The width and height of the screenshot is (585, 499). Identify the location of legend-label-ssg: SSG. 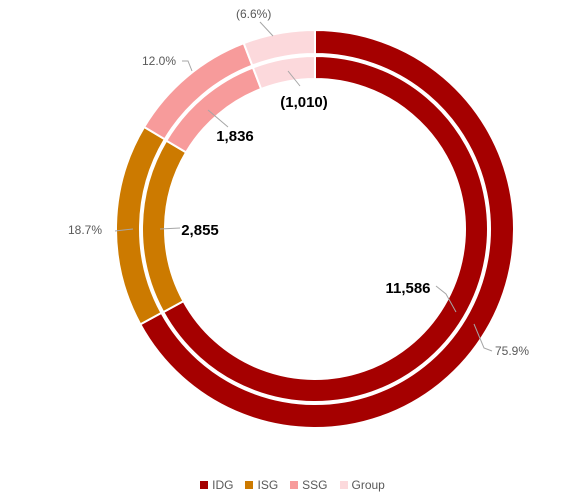
(315, 485).